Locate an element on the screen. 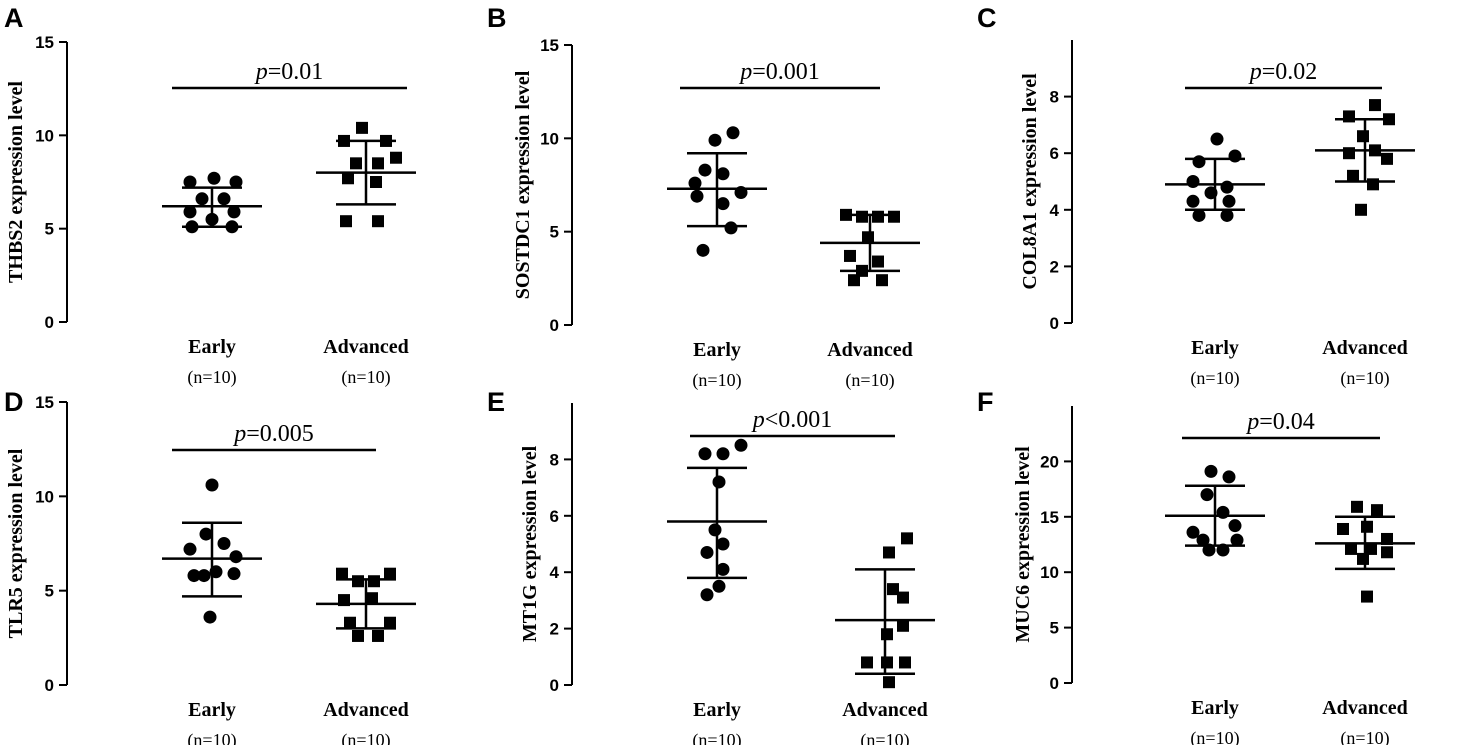 The height and width of the screenshot is (745, 1477). p-value-text: <0.001 is located at coordinates (799, 420).